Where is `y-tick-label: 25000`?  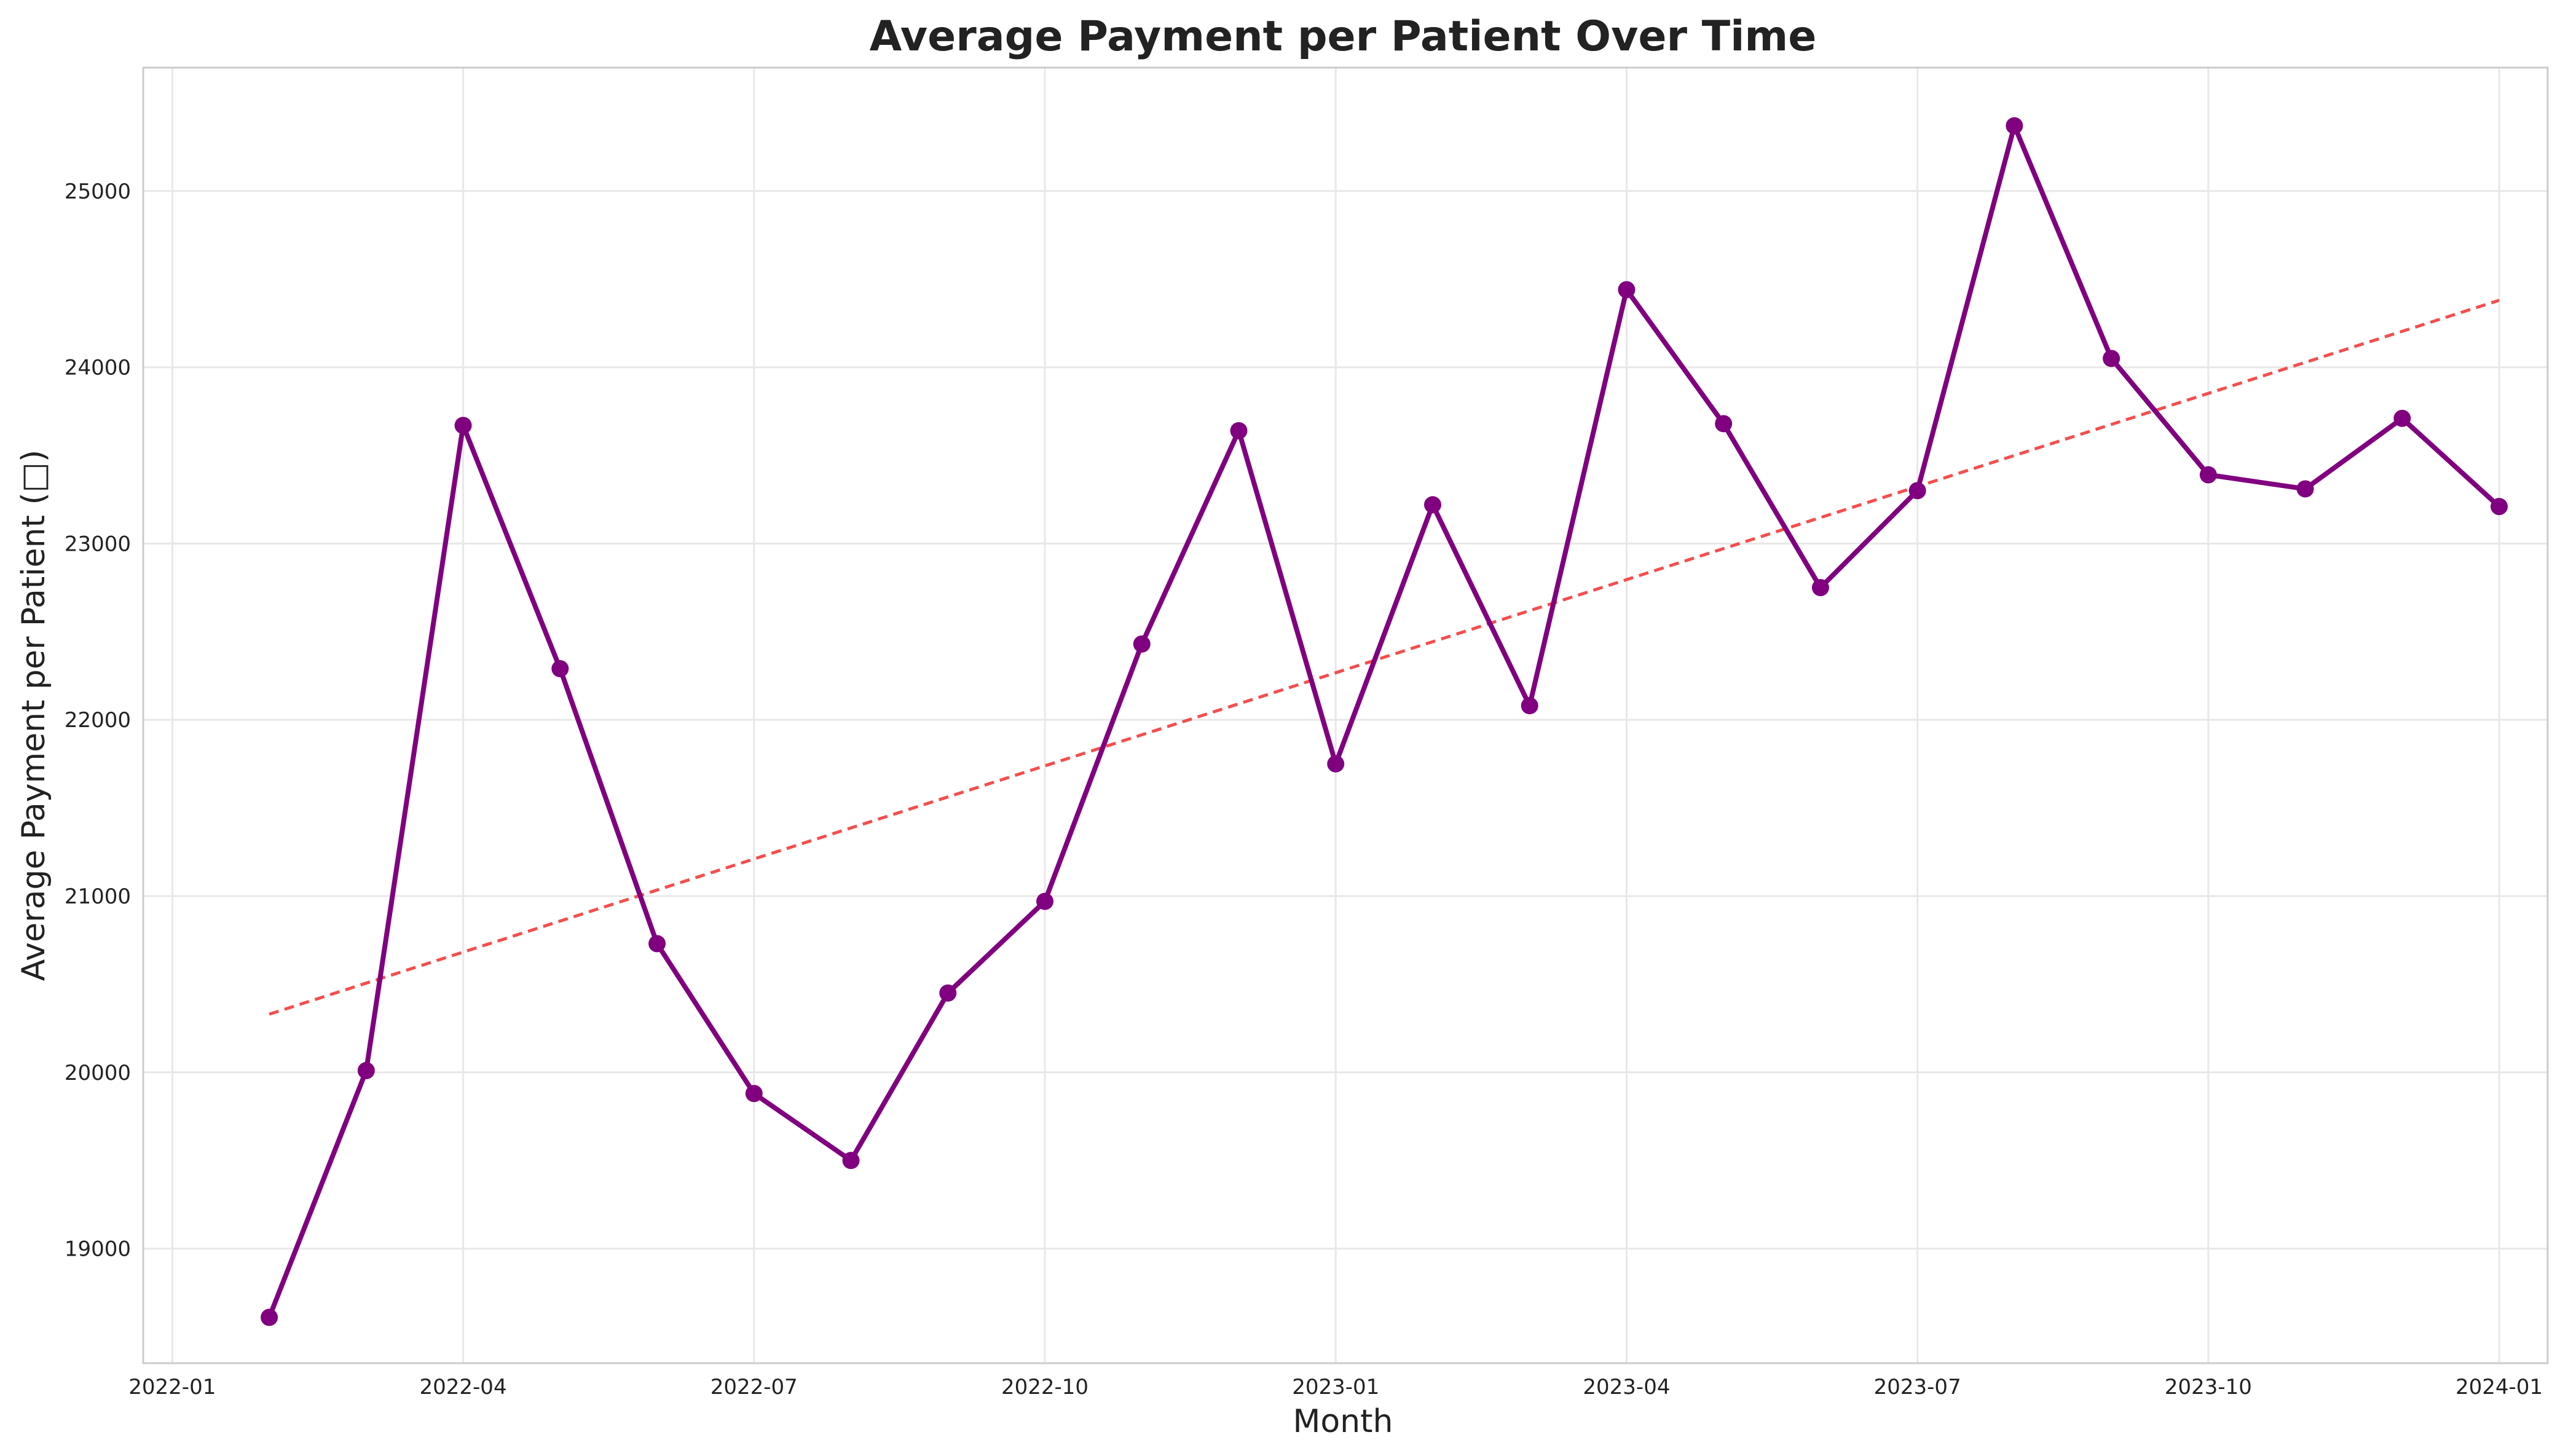
y-tick-label: 25000 is located at coordinates (98, 191).